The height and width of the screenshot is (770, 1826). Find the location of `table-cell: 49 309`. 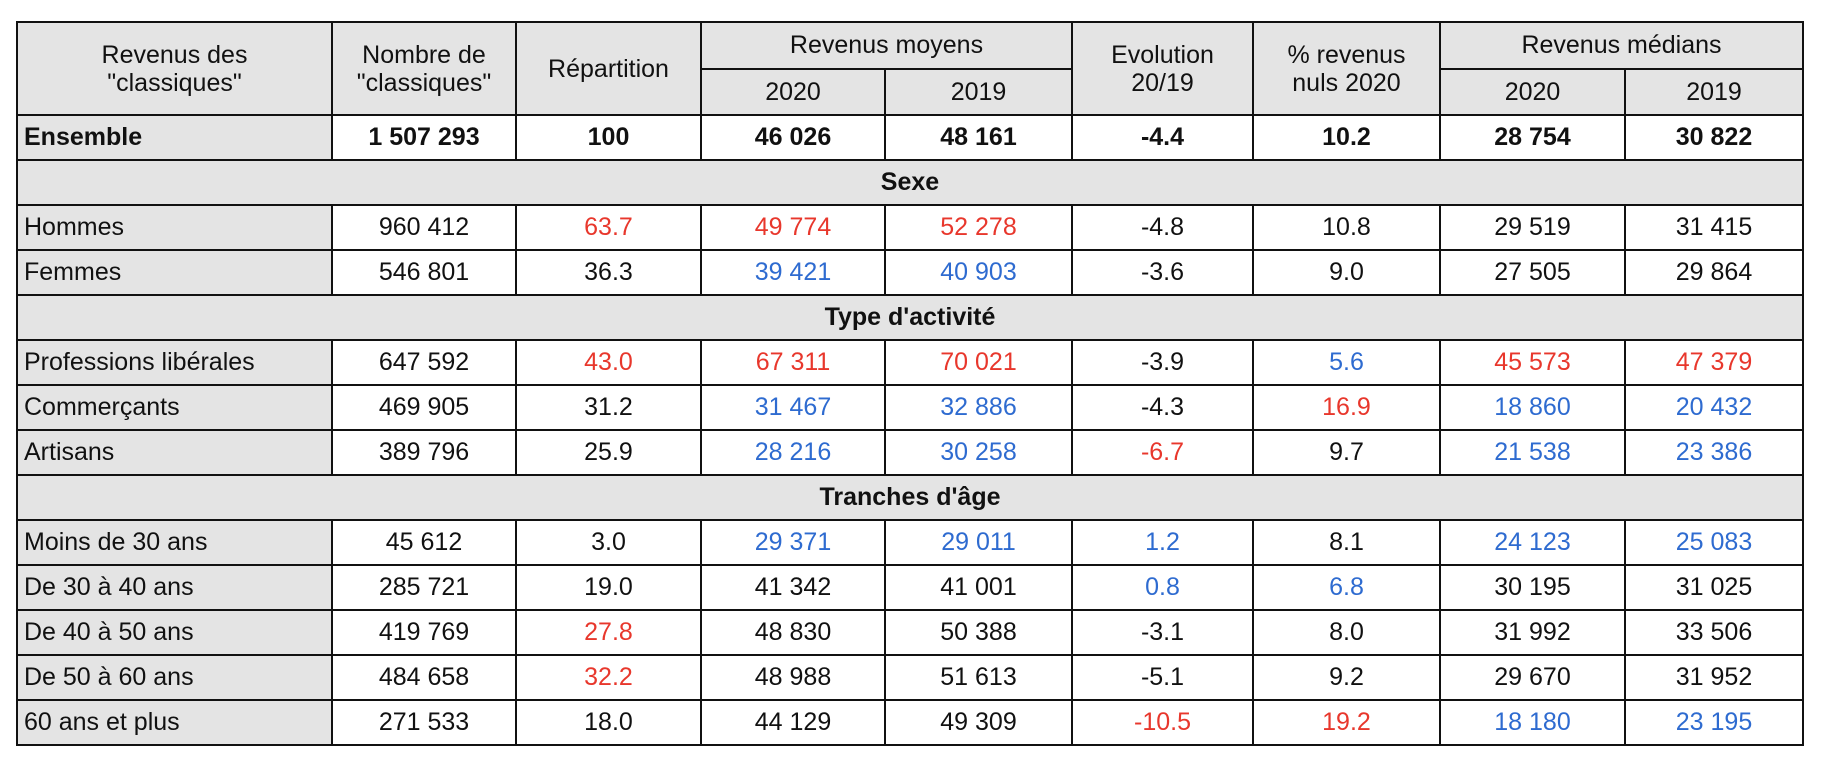

table-cell: 49 309 is located at coordinates (978, 722).